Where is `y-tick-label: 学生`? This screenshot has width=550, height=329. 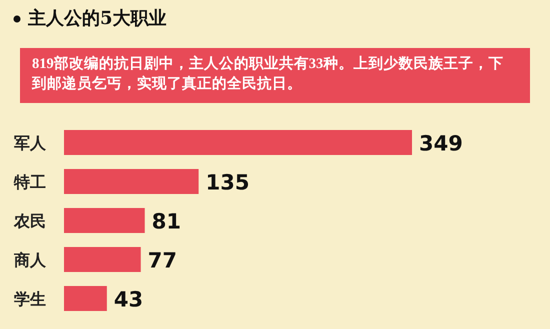
y-tick-label: 学生 is located at coordinates (30, 299).